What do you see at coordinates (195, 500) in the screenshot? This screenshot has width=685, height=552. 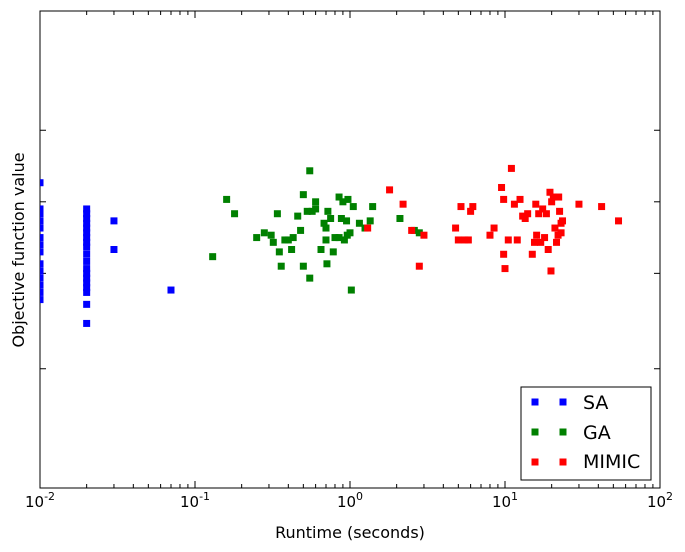 I see `x-tick-label: 10⁻¹` at bounding box center [195, 500].